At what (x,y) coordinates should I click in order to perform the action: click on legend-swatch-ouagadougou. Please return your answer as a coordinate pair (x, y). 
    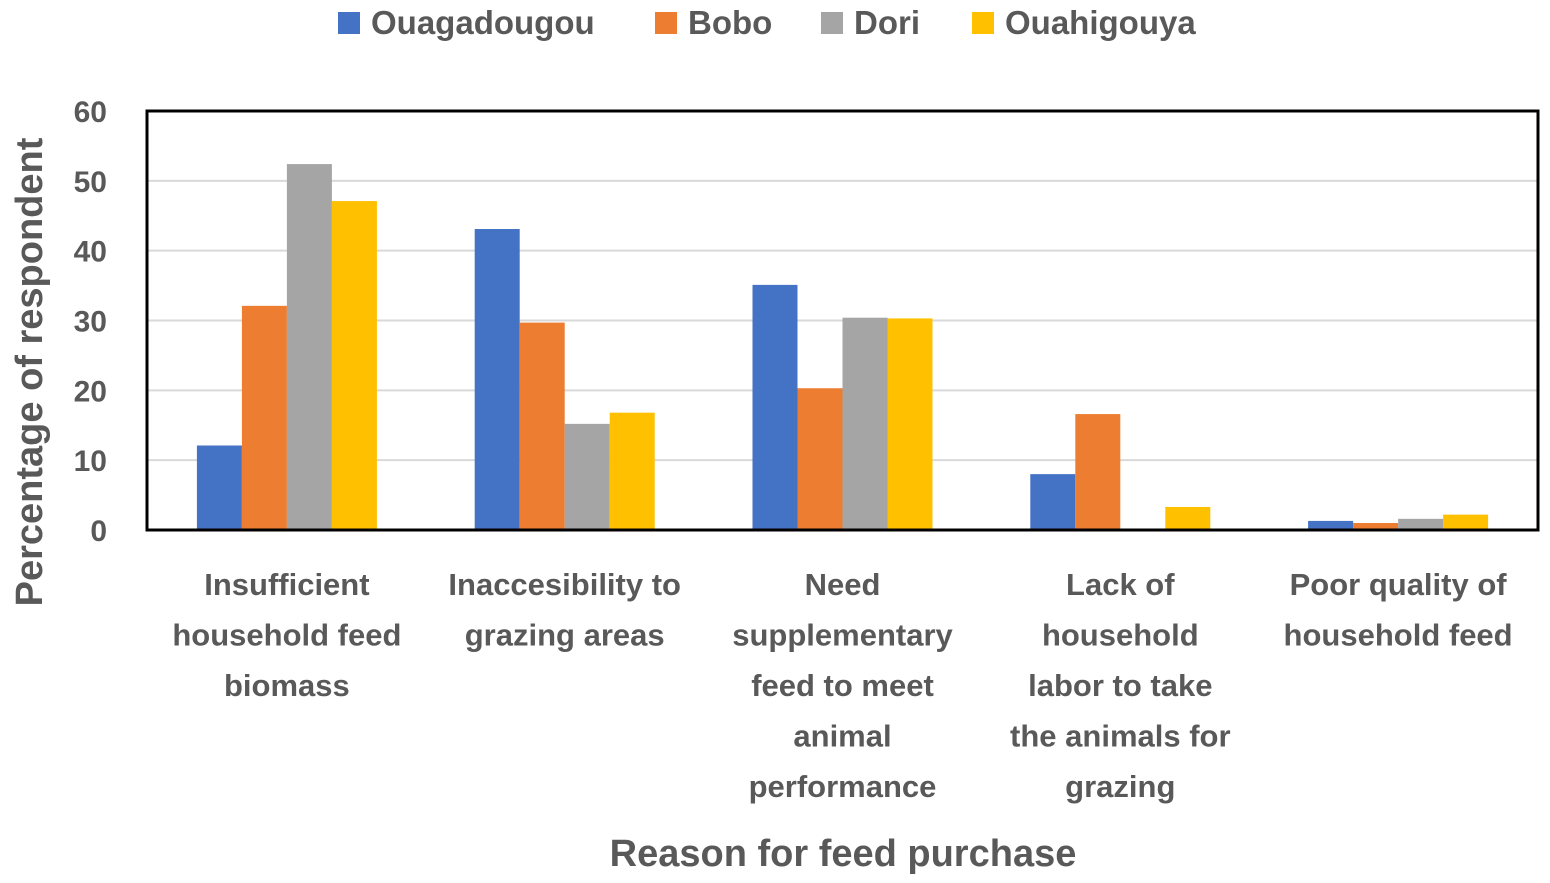
    Looking at the image, I should click on (349, 23).